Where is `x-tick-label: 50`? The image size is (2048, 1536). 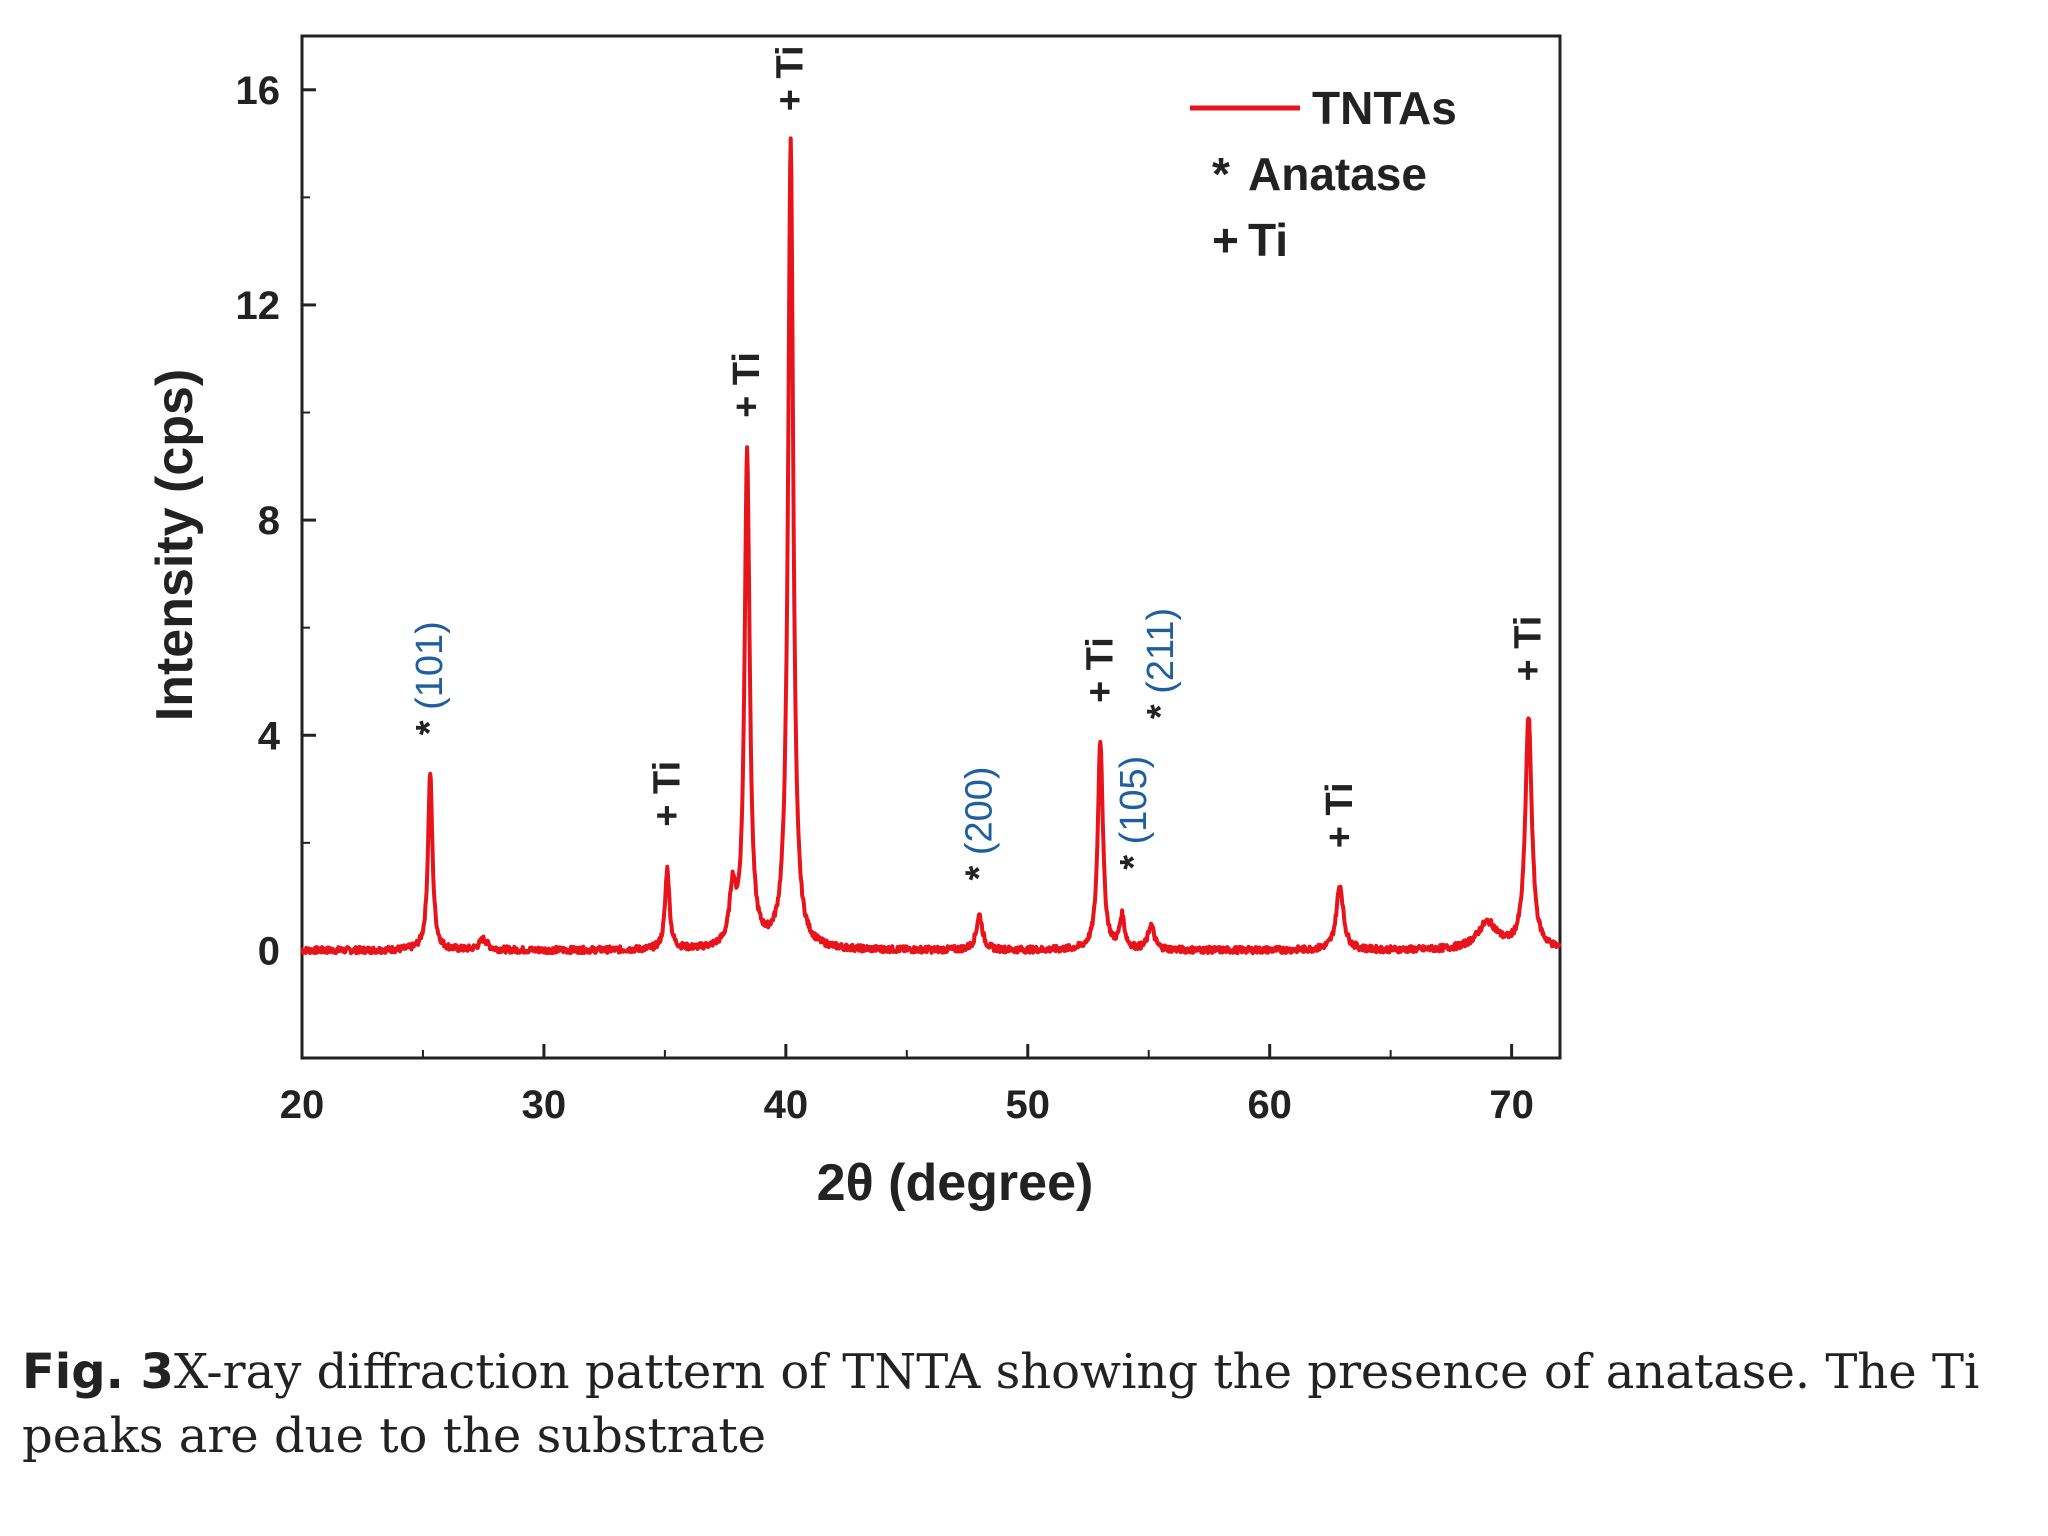 x-tick-label: 50 is located at coordinates (1028, 1105).